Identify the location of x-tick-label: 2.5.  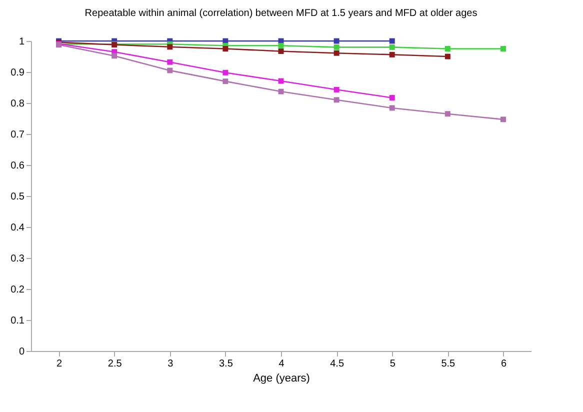
(115, 364).